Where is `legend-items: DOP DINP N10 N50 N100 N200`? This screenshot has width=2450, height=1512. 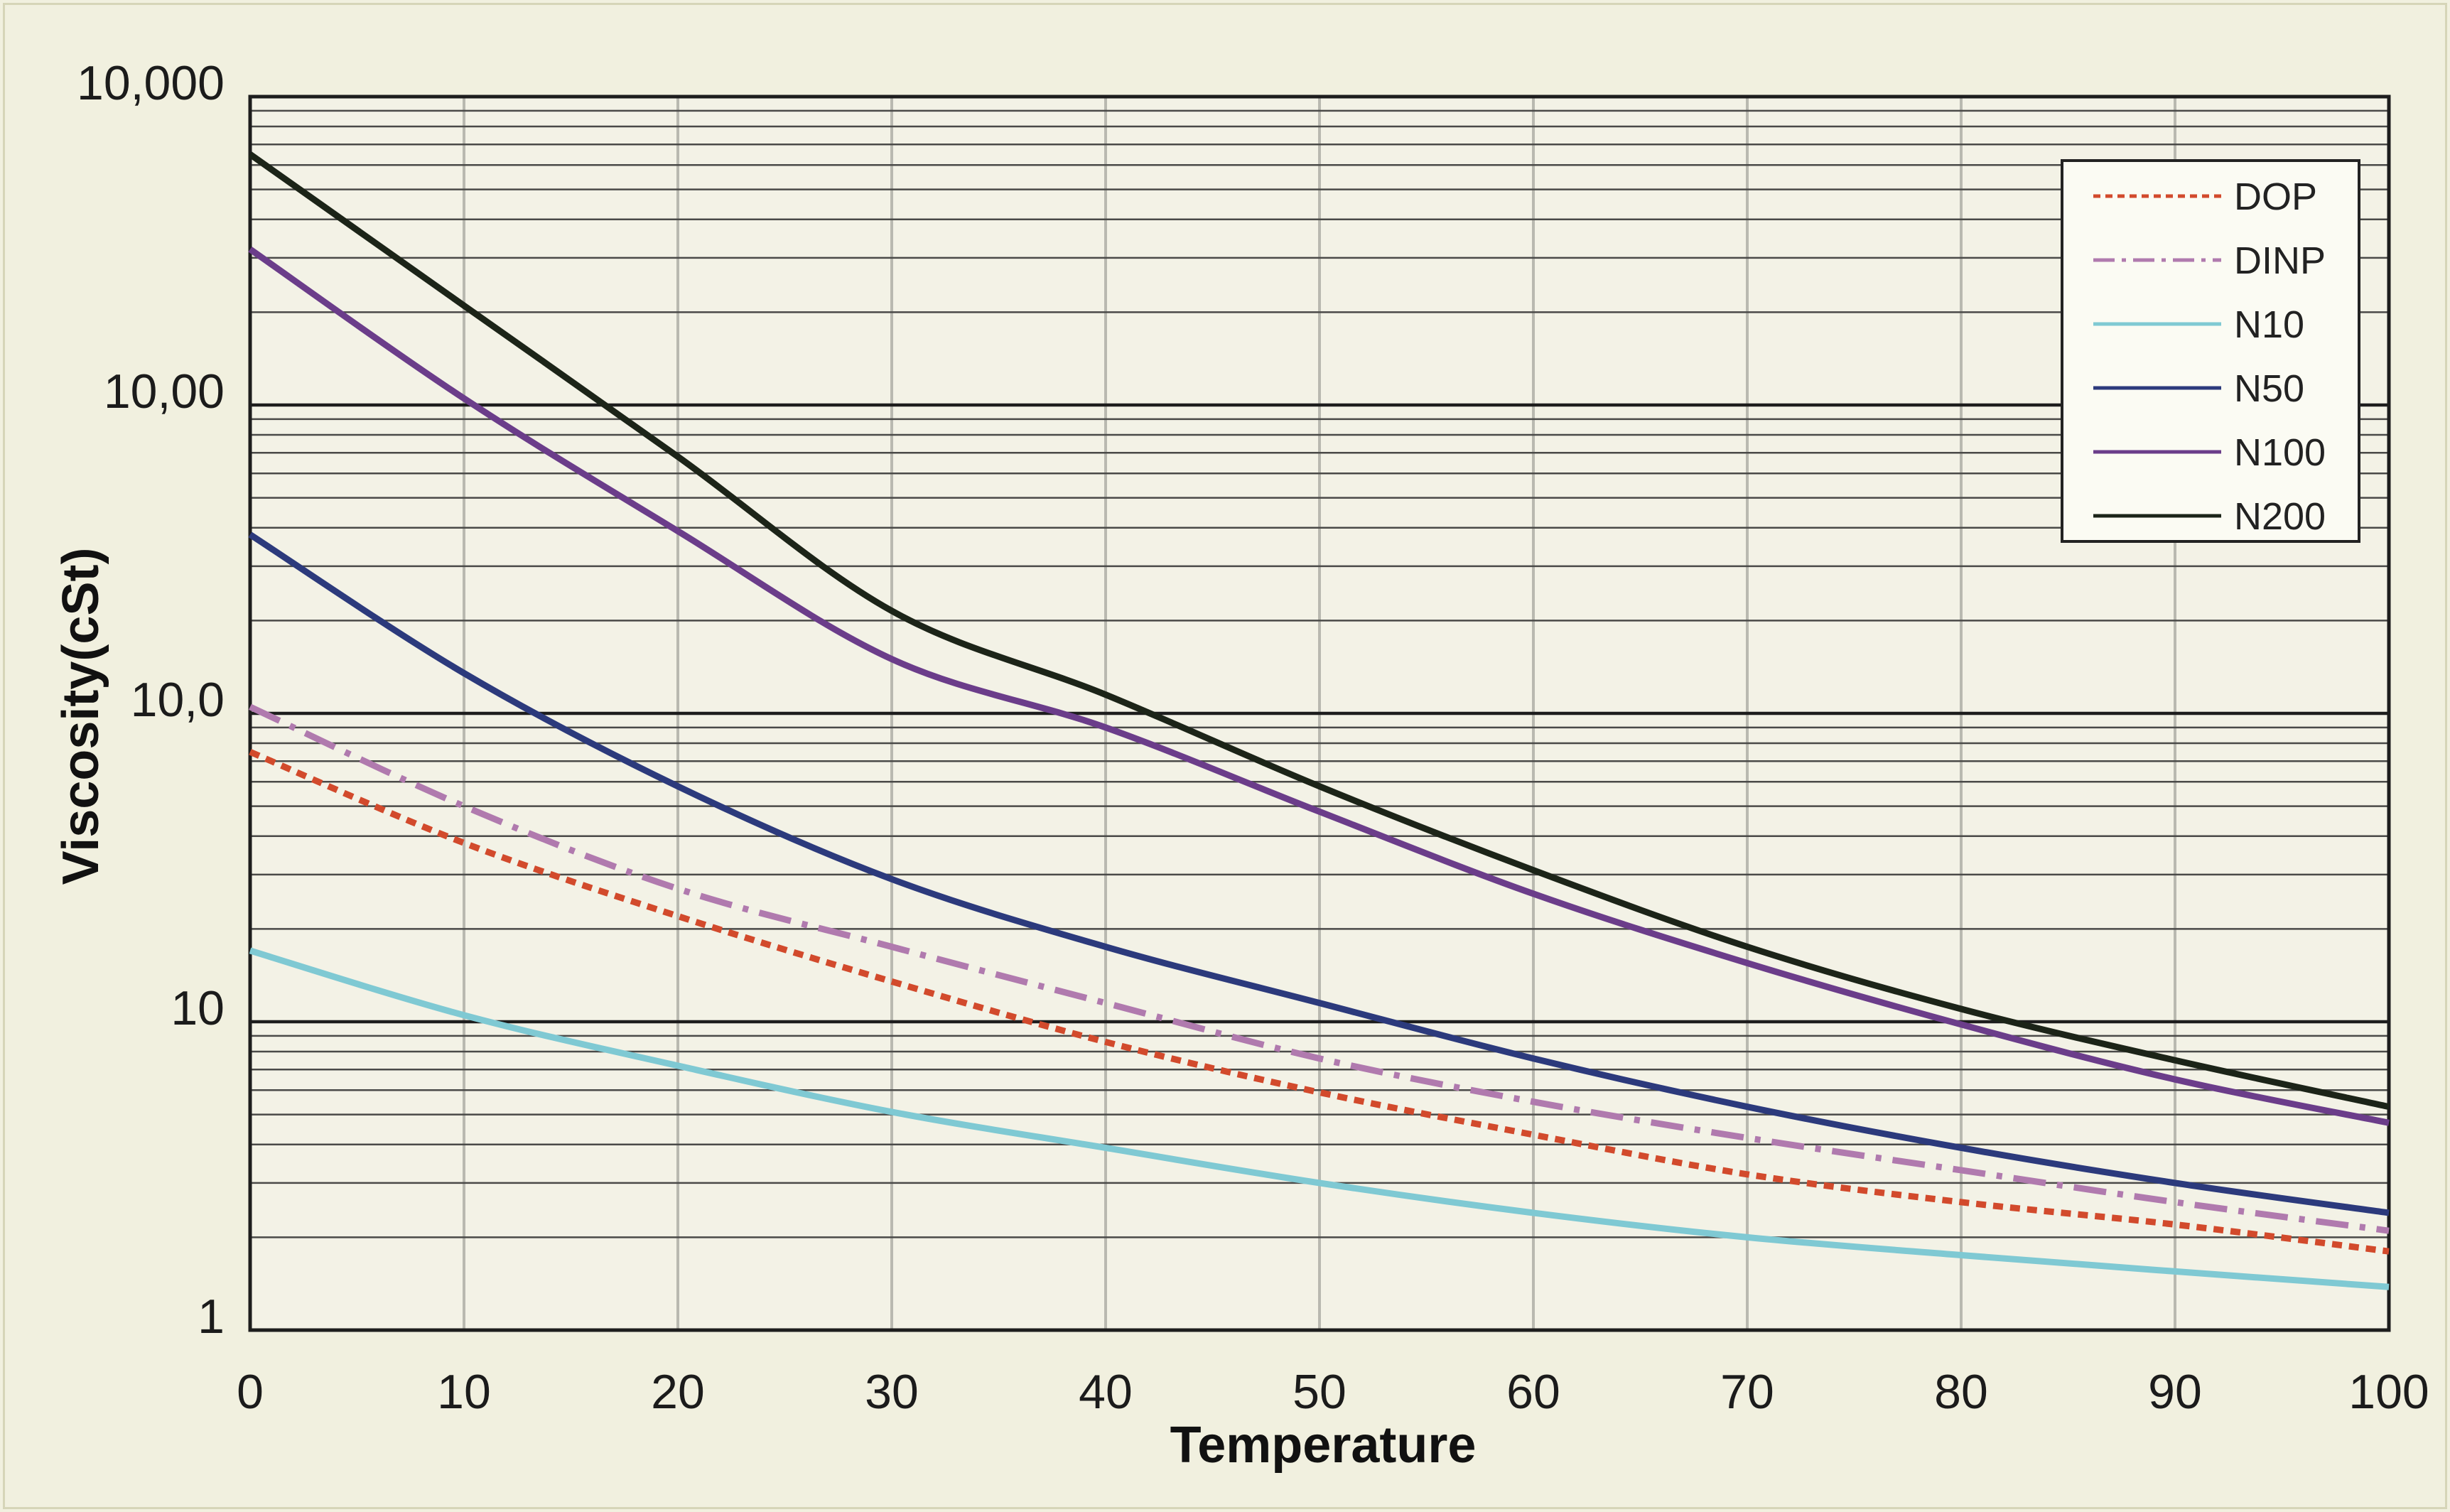
legend-items: DOP DINP N10 N50 N100 N200 is located at coordinates (2209, 357).